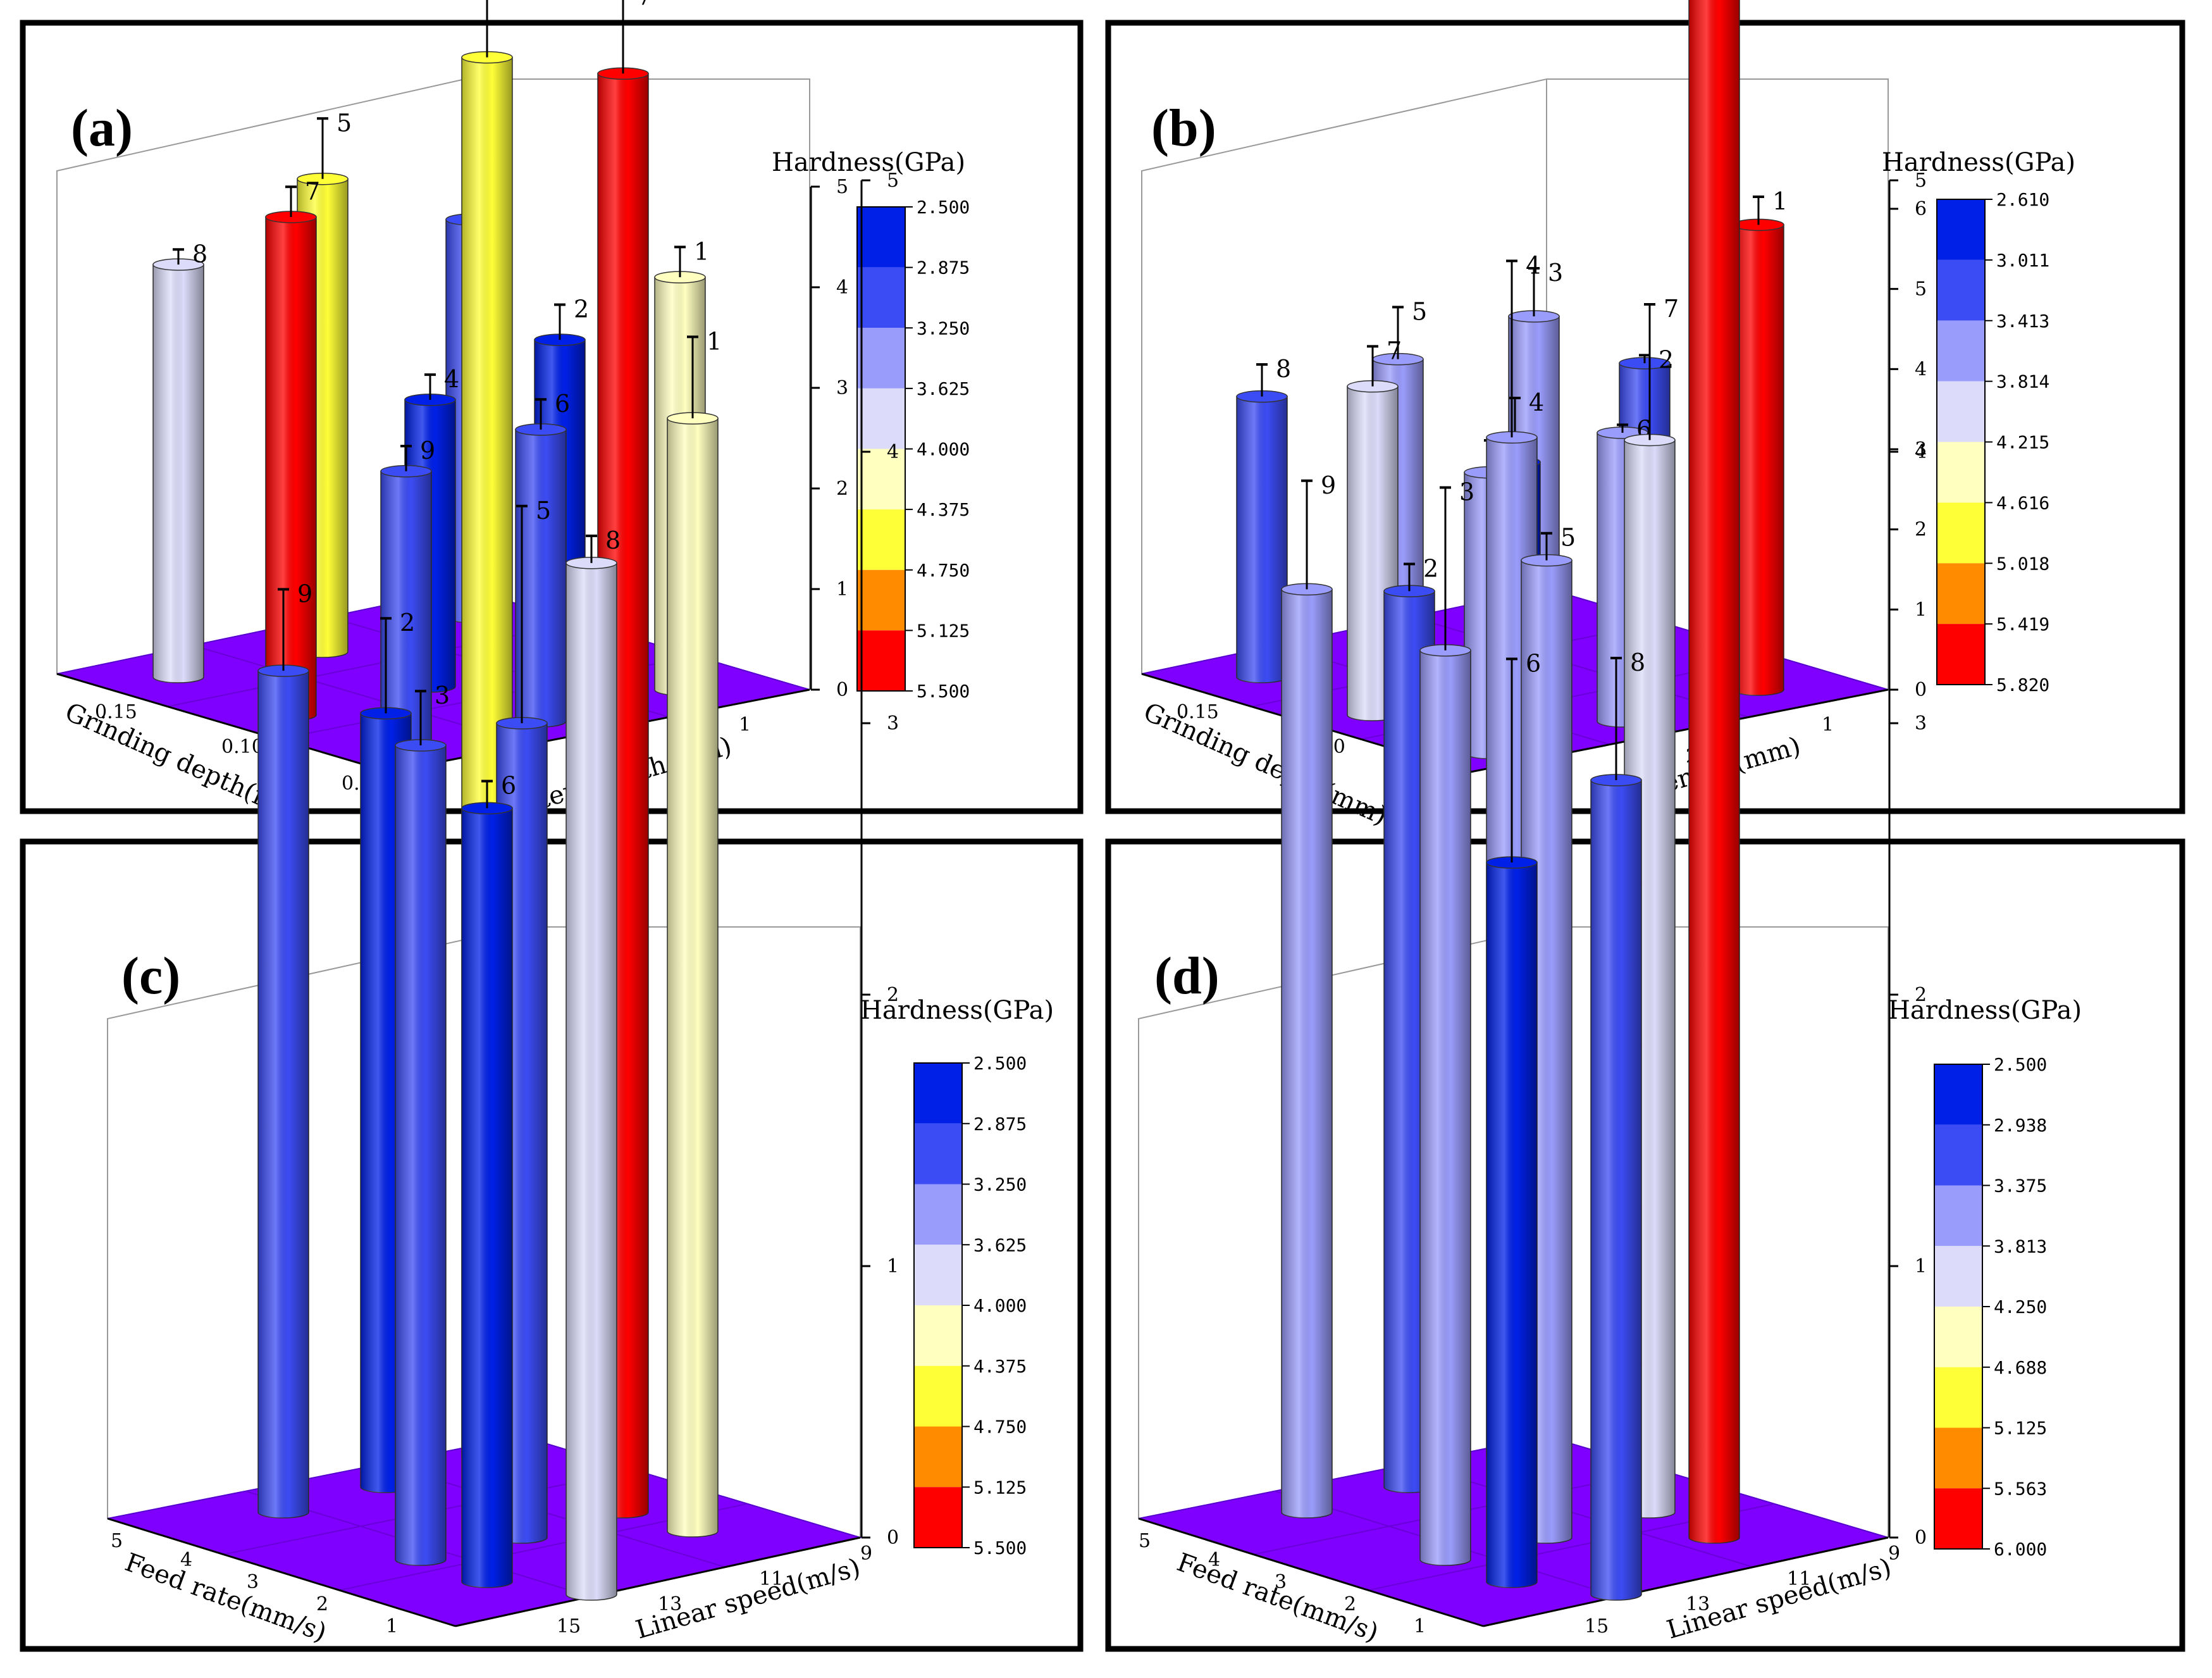 This screenshot has height=1678, width=2212. What do you see at coordinates (1187, 976) in the screenshot?
I see `panel-label: (d)` at bounding box center [1187, 976].